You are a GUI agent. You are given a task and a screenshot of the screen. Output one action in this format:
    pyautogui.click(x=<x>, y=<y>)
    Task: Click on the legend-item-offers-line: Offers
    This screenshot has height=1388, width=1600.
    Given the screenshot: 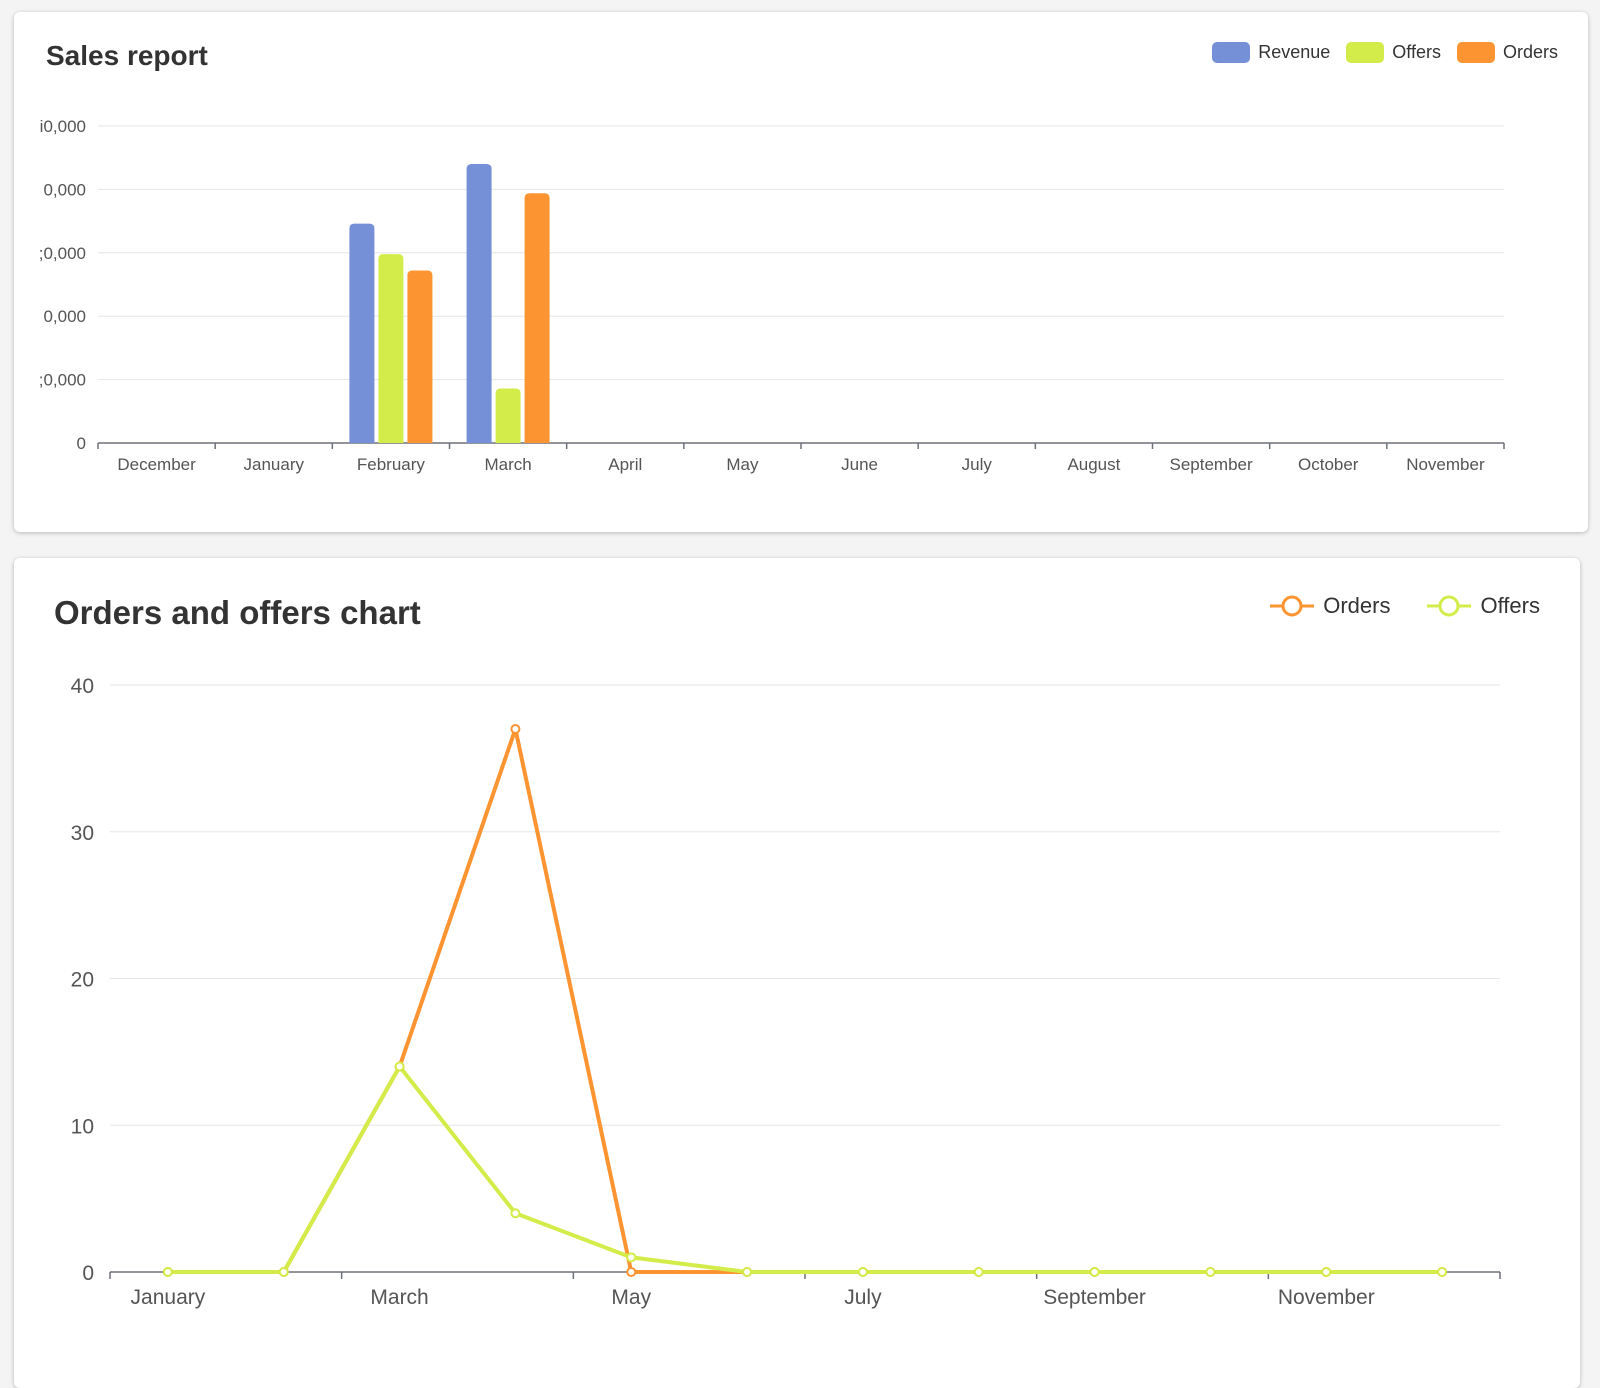 What is the action you would take?
    pyautogui.click(x=1483, y=606)
    